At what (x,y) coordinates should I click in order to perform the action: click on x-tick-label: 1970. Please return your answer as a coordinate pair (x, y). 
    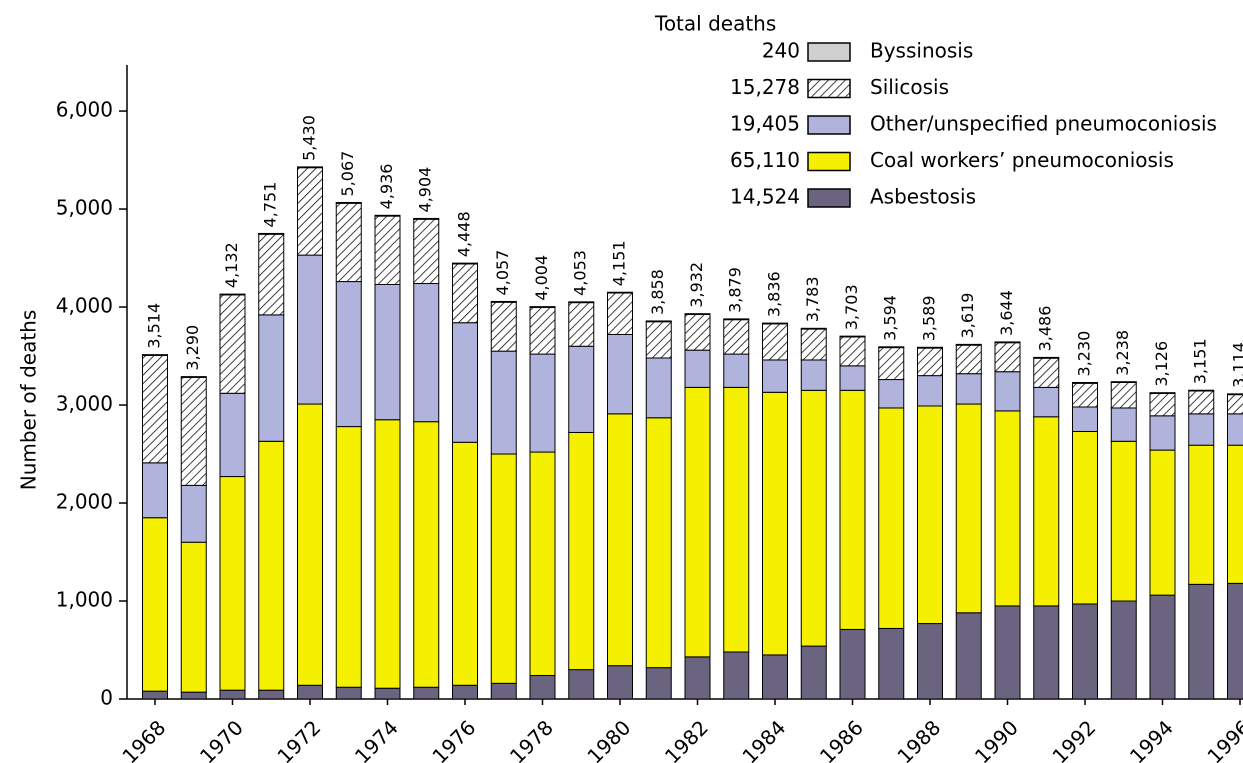
    Looking at the image, I should click on (221, 739).